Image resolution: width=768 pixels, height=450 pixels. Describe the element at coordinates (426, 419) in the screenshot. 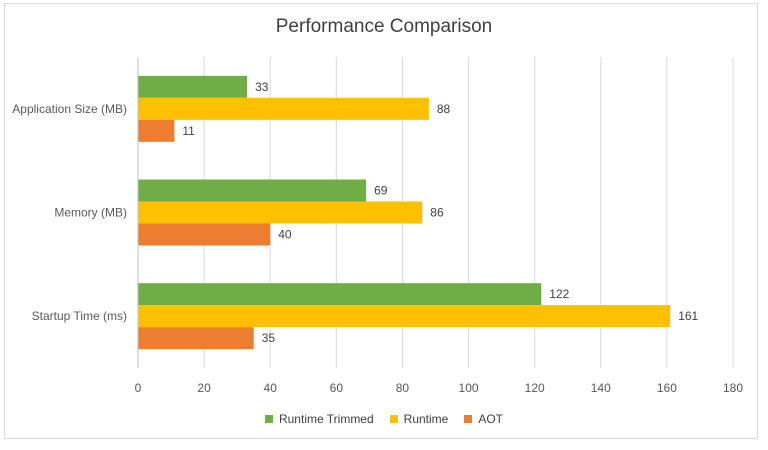

I see `legend-label: Runtime` at that location.